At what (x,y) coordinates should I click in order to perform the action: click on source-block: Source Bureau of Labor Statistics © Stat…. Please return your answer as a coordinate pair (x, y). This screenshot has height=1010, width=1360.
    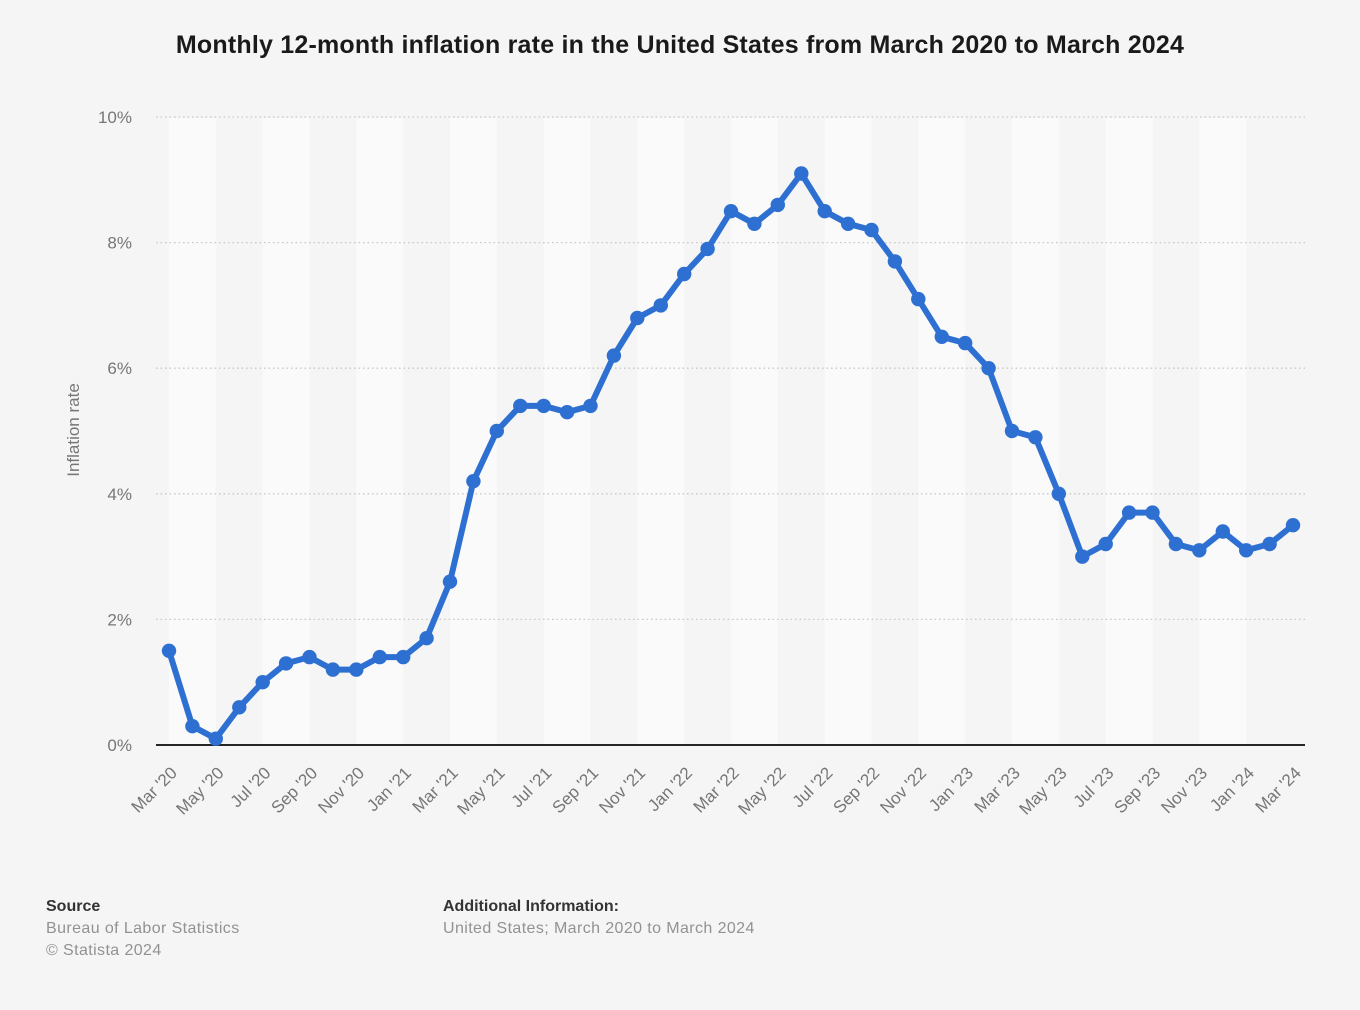
    Looking at the image, I should click on (143, 929).